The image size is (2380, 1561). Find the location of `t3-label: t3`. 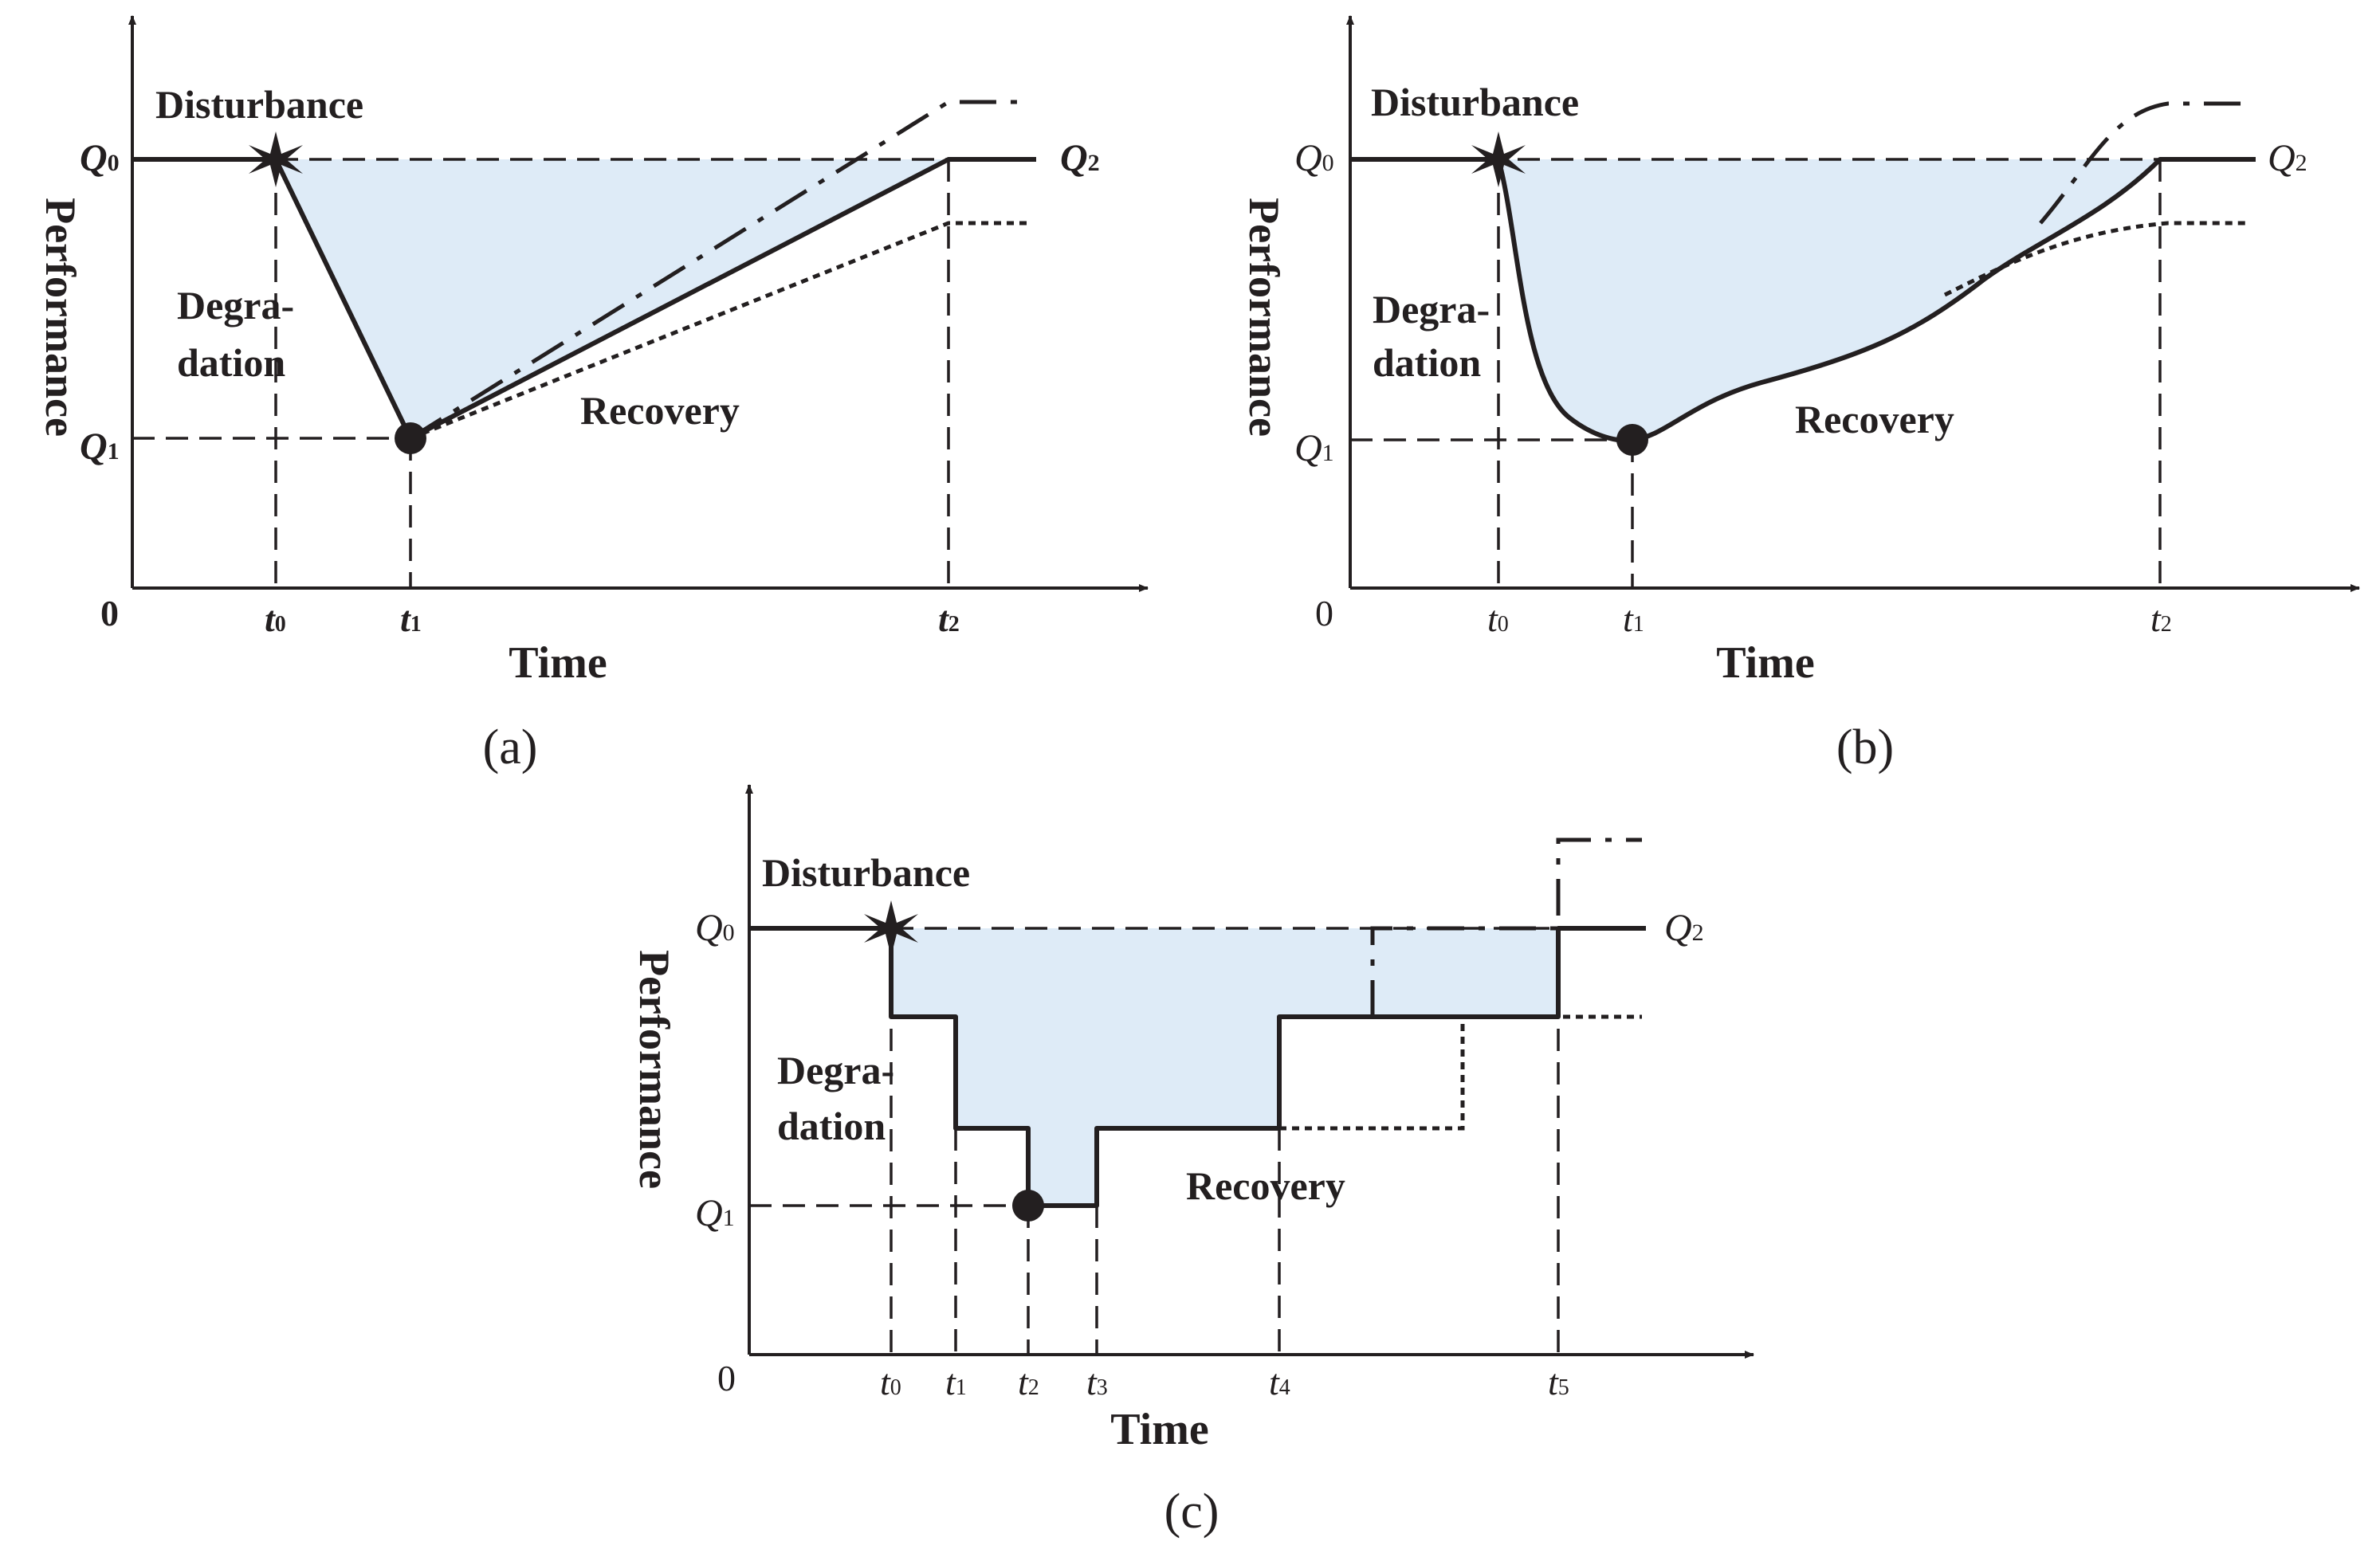

t3-label: t3 is located at coordinates (1097, 1382).